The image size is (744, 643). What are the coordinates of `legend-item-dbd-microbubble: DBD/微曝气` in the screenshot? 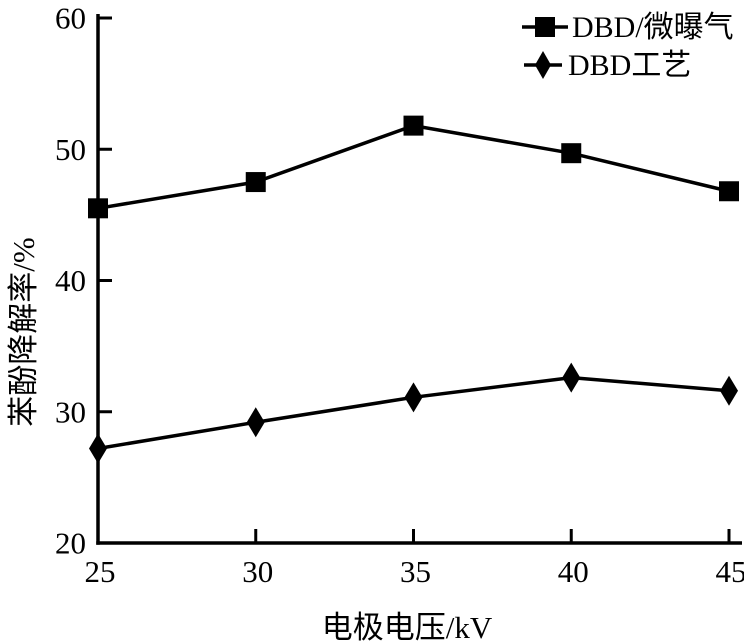 It's located at (628, 27).